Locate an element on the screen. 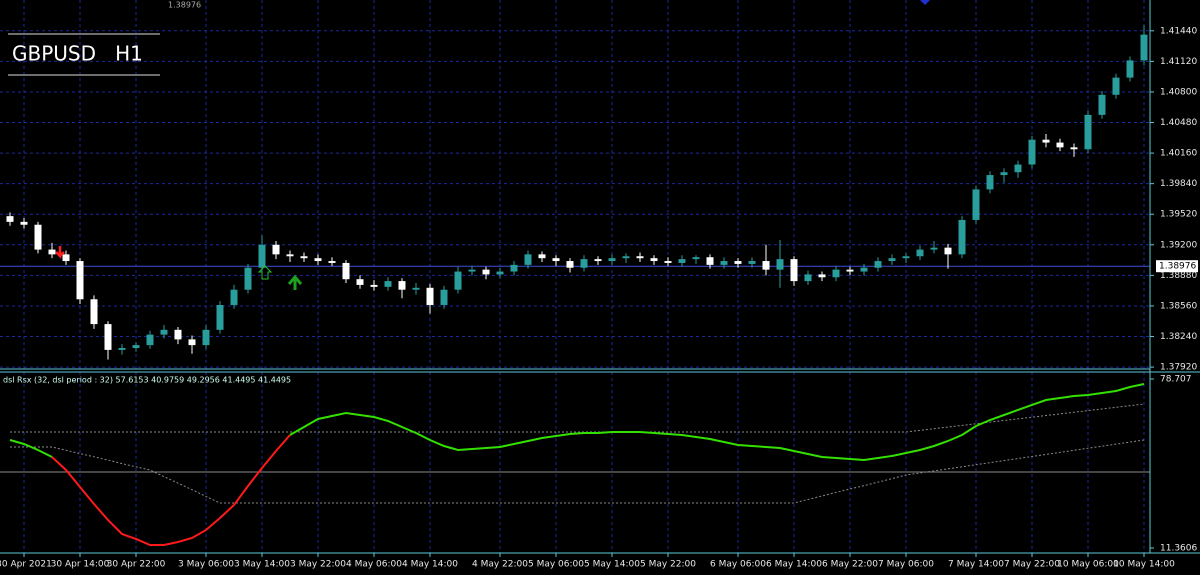 This screenshot has width=1200, height=575. x-tick-label: 6 May 06:00 is located at coordinates (738, 565).